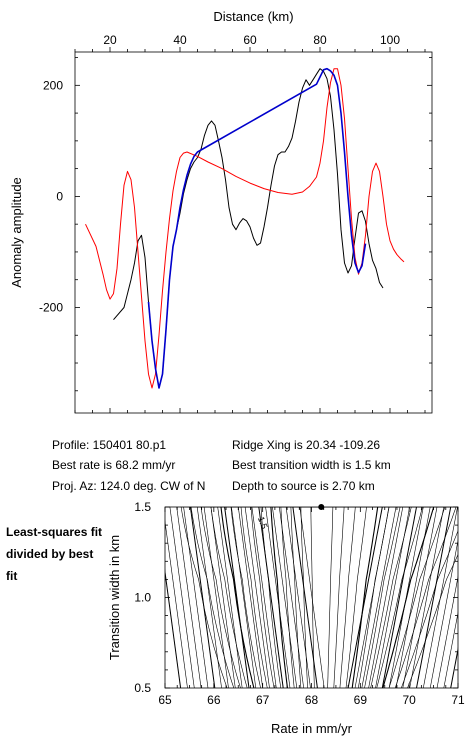 This screenshot has height=745, width=467. I want to click on y-tick-label: 1.0, so click(142, 598).